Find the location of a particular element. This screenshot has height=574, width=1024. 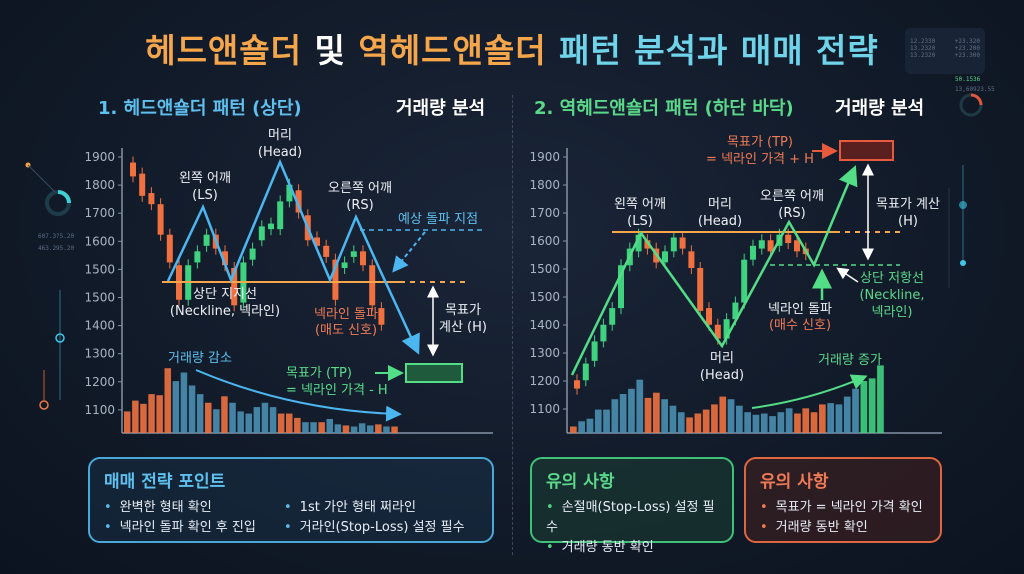

pattern-line is located at coordinates (293, 256).